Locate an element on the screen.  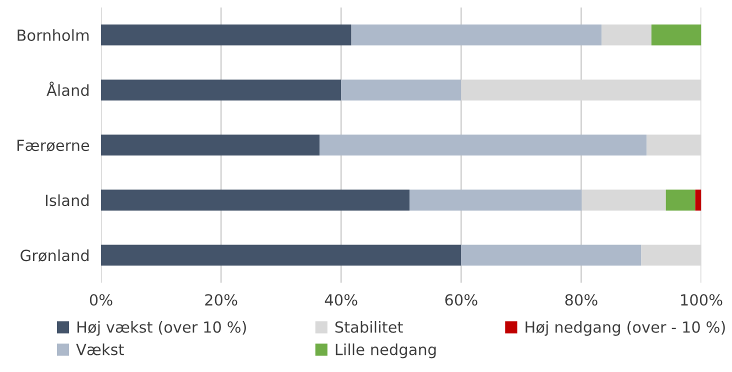
y-tick-label: Grønland is located at coordinates (54, 255).